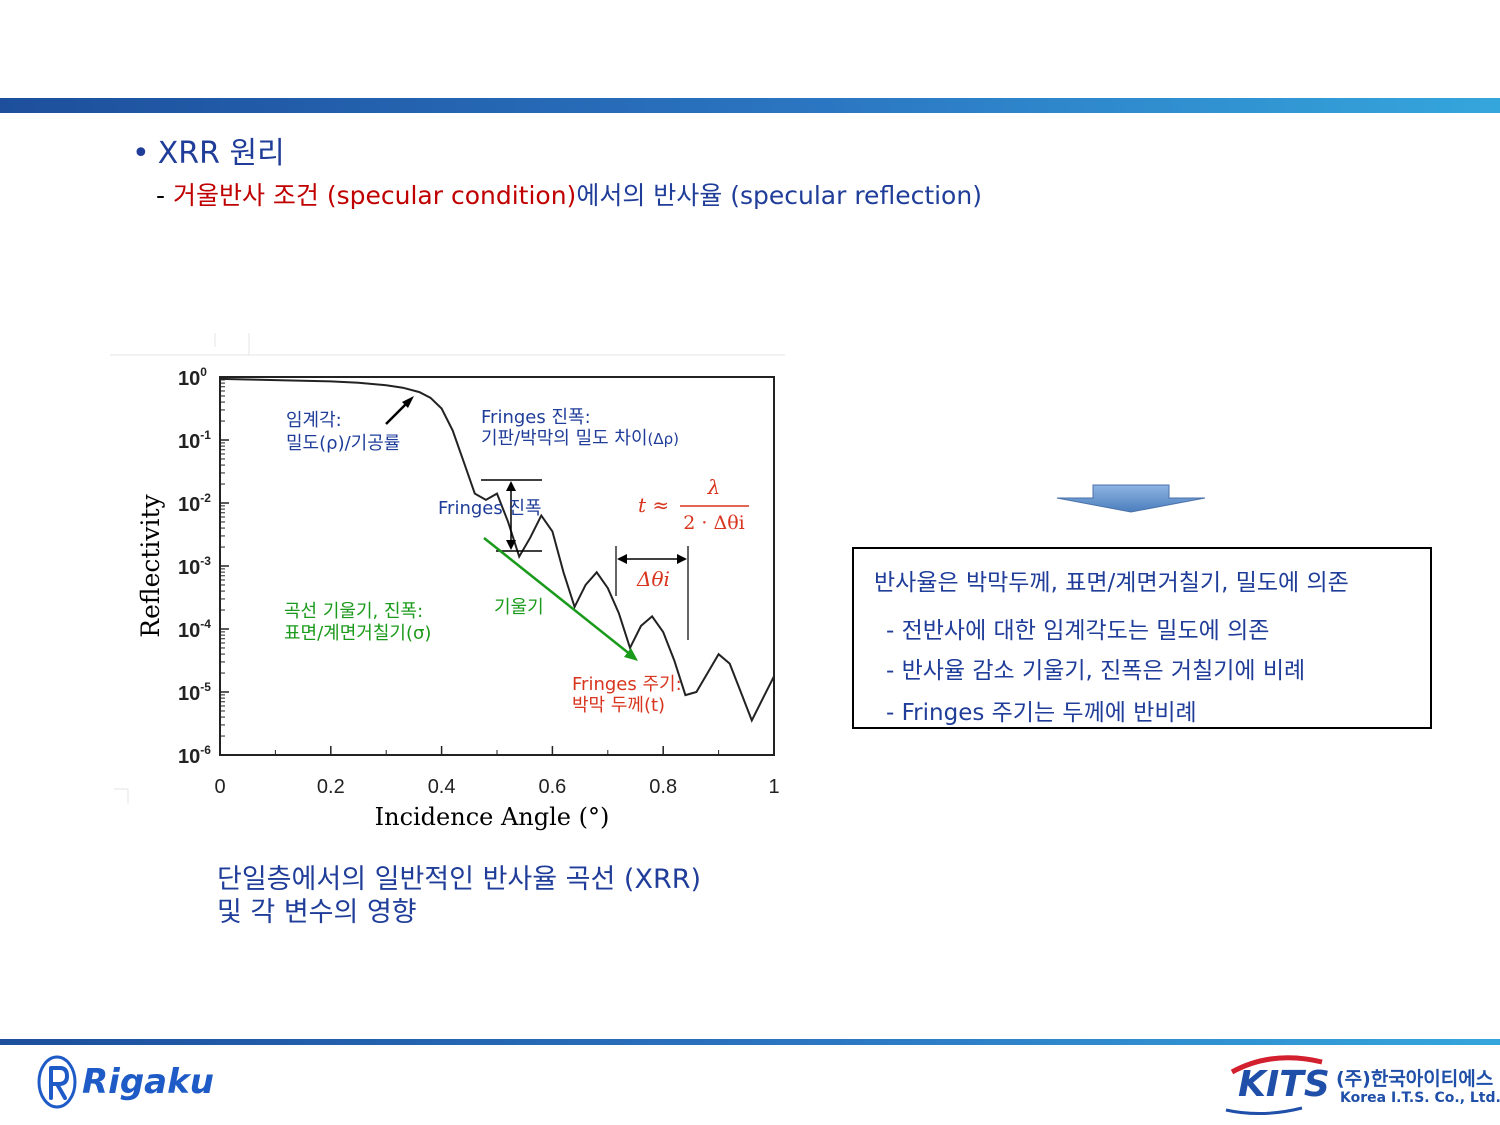 Image resolution: width=1500 pixels, height=1125 pixels. What do you see at coordinates (779, 195) in the screenshot?
I see `subheading-blue-text: 에서의 반사율 (specular reflection)` at bounding box center [779, 195].